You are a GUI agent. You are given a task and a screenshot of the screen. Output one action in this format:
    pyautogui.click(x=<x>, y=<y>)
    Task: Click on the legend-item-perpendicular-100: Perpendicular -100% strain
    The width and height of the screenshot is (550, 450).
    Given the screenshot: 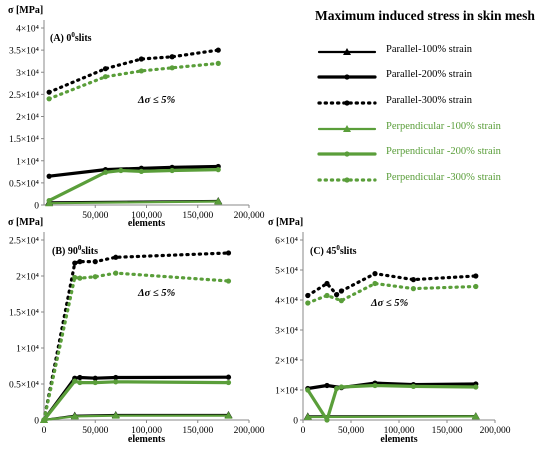 What is the action you would take?
    pyautogui.click(x=428, y=129)
    